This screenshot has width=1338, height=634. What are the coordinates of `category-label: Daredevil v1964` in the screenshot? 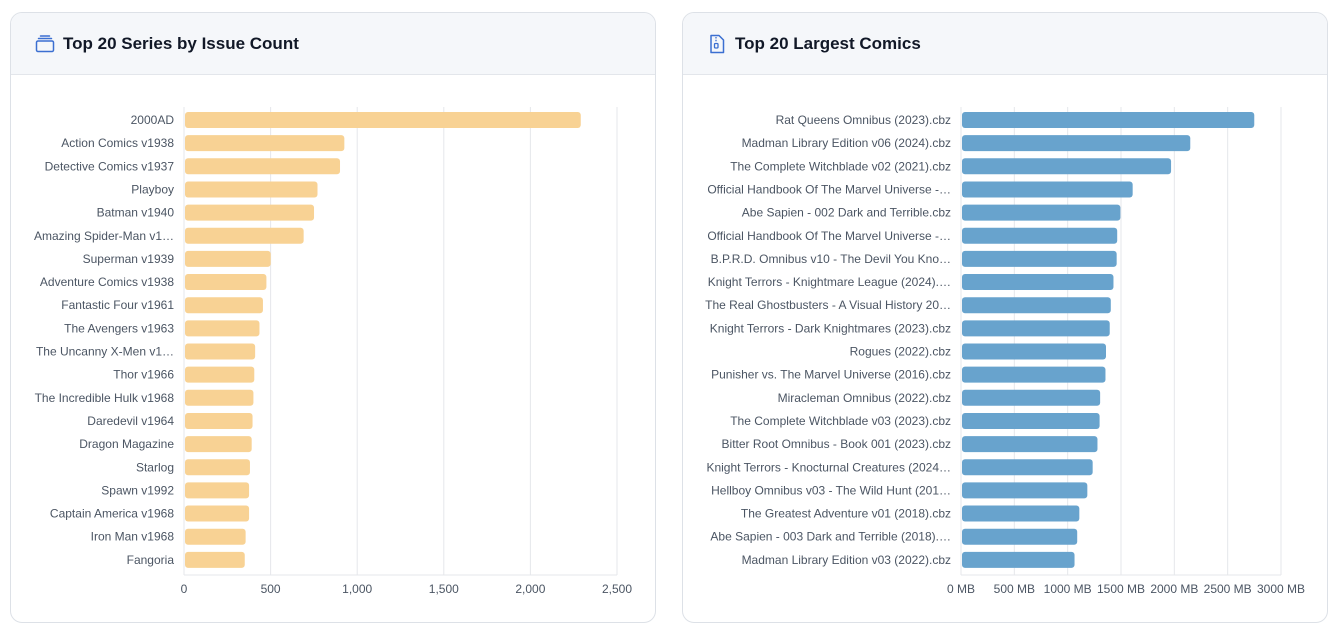 It's located at (130, 421).